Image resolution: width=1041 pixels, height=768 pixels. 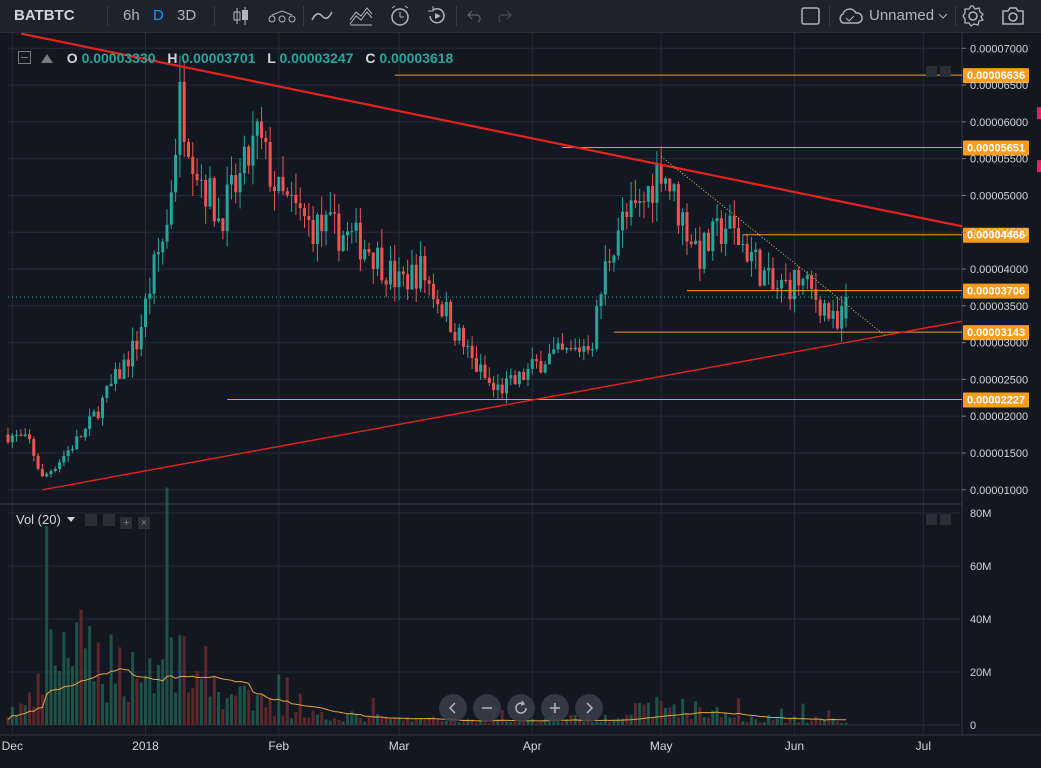 What do you see at coordinates (437, 21) in the screenshot?
I see `replay-icon` at bounding box center [437, 21].